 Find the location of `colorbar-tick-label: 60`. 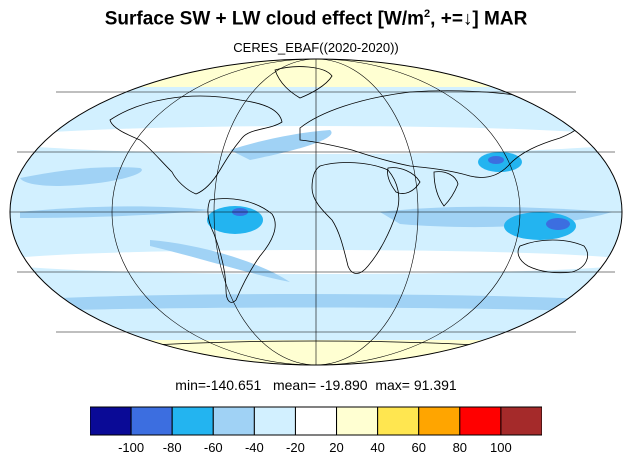

colorbar-tick-label: 60 is located at coordinates (418, 447).